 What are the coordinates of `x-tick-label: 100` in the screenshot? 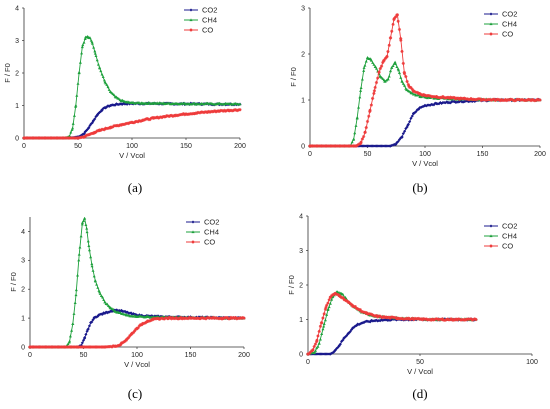 It's located at (425, 154).